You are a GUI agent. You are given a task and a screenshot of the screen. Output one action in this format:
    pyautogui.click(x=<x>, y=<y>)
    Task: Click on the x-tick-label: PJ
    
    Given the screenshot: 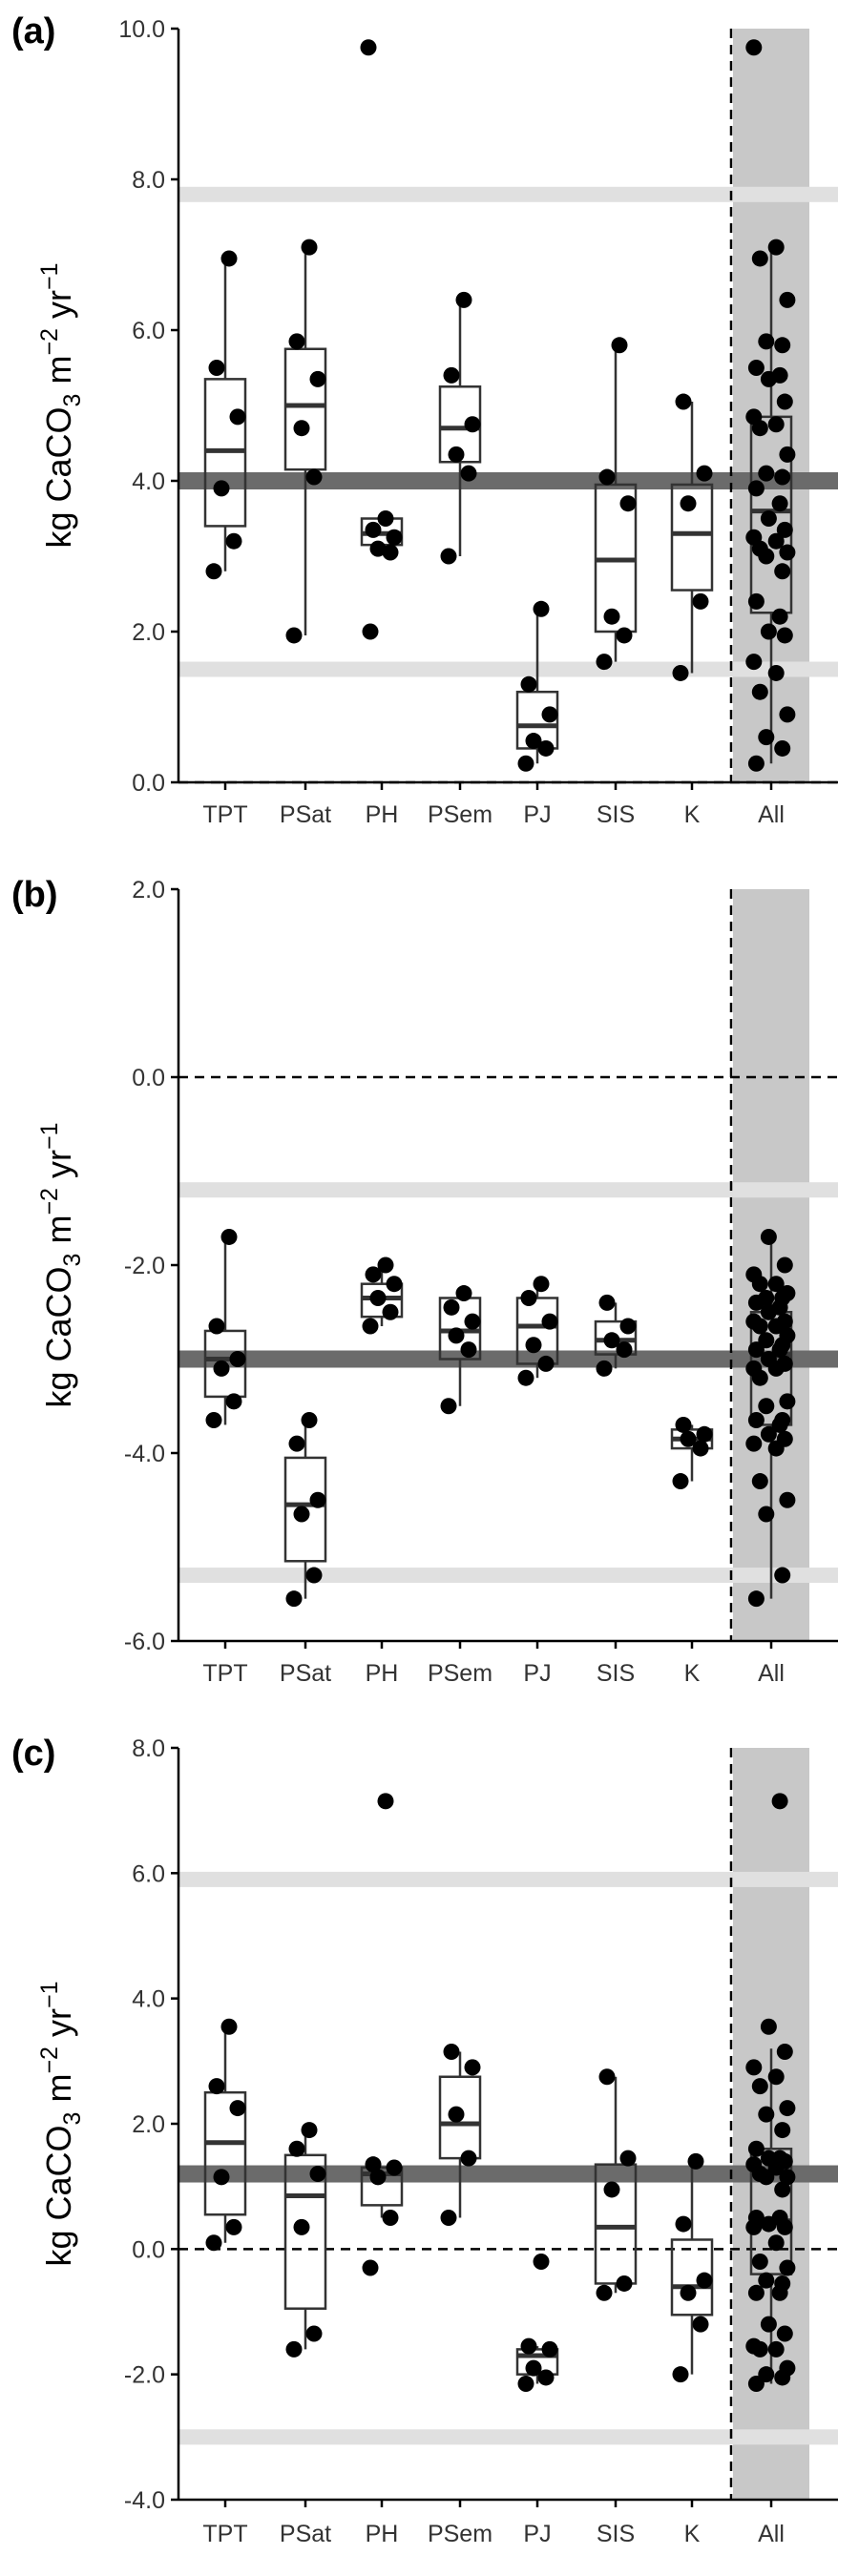 What is the action you would take?
    pyautogui.click(x=537, y=814)
    